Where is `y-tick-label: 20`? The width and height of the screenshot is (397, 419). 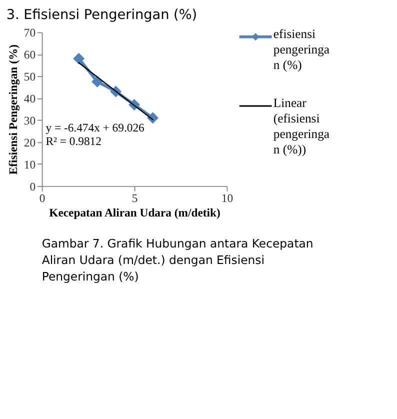
y-tick-label: 20 is located at coordinates (30, 143).